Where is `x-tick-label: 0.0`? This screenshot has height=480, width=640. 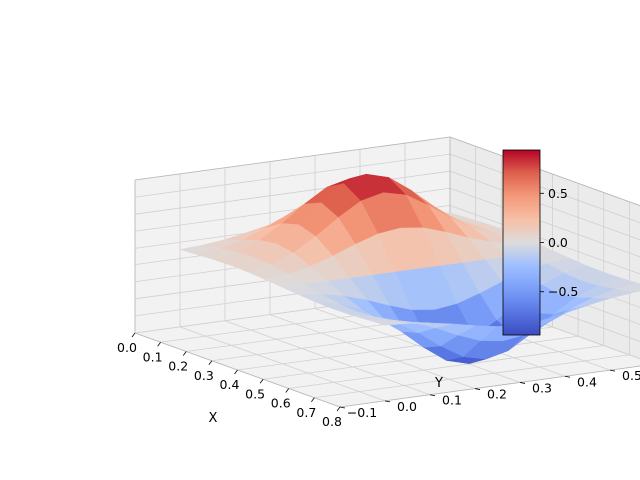 x-tick-label: 0.0 is located at coordinates (127, 347).